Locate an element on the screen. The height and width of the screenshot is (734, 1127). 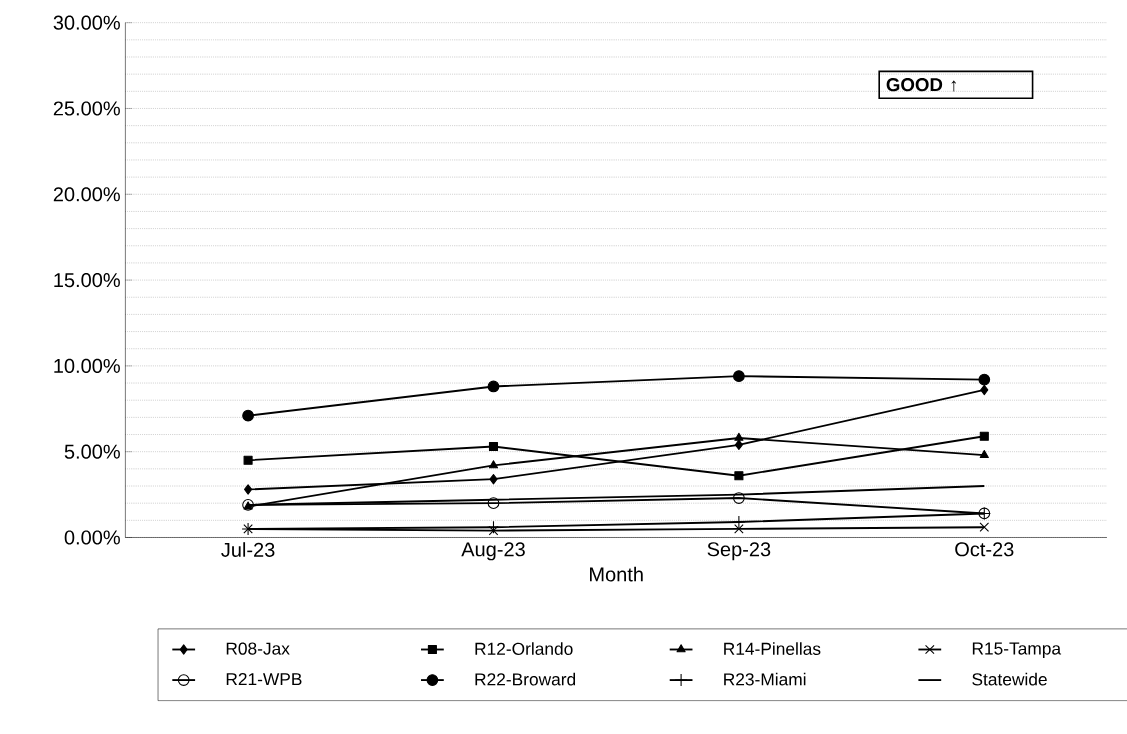
legend-label: R23-Miami is located at coordinates (765, 679).